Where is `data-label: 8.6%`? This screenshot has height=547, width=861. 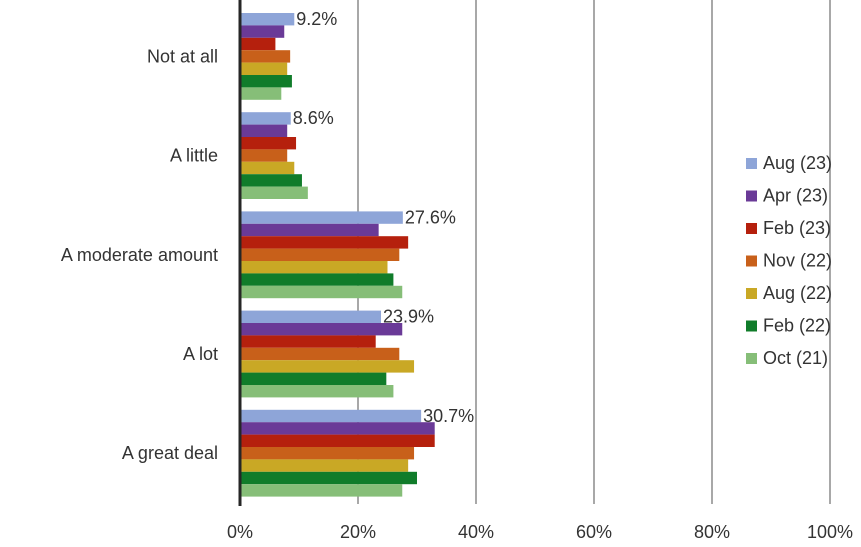
data-label: 8.6% is located at coordinates (313, 118).